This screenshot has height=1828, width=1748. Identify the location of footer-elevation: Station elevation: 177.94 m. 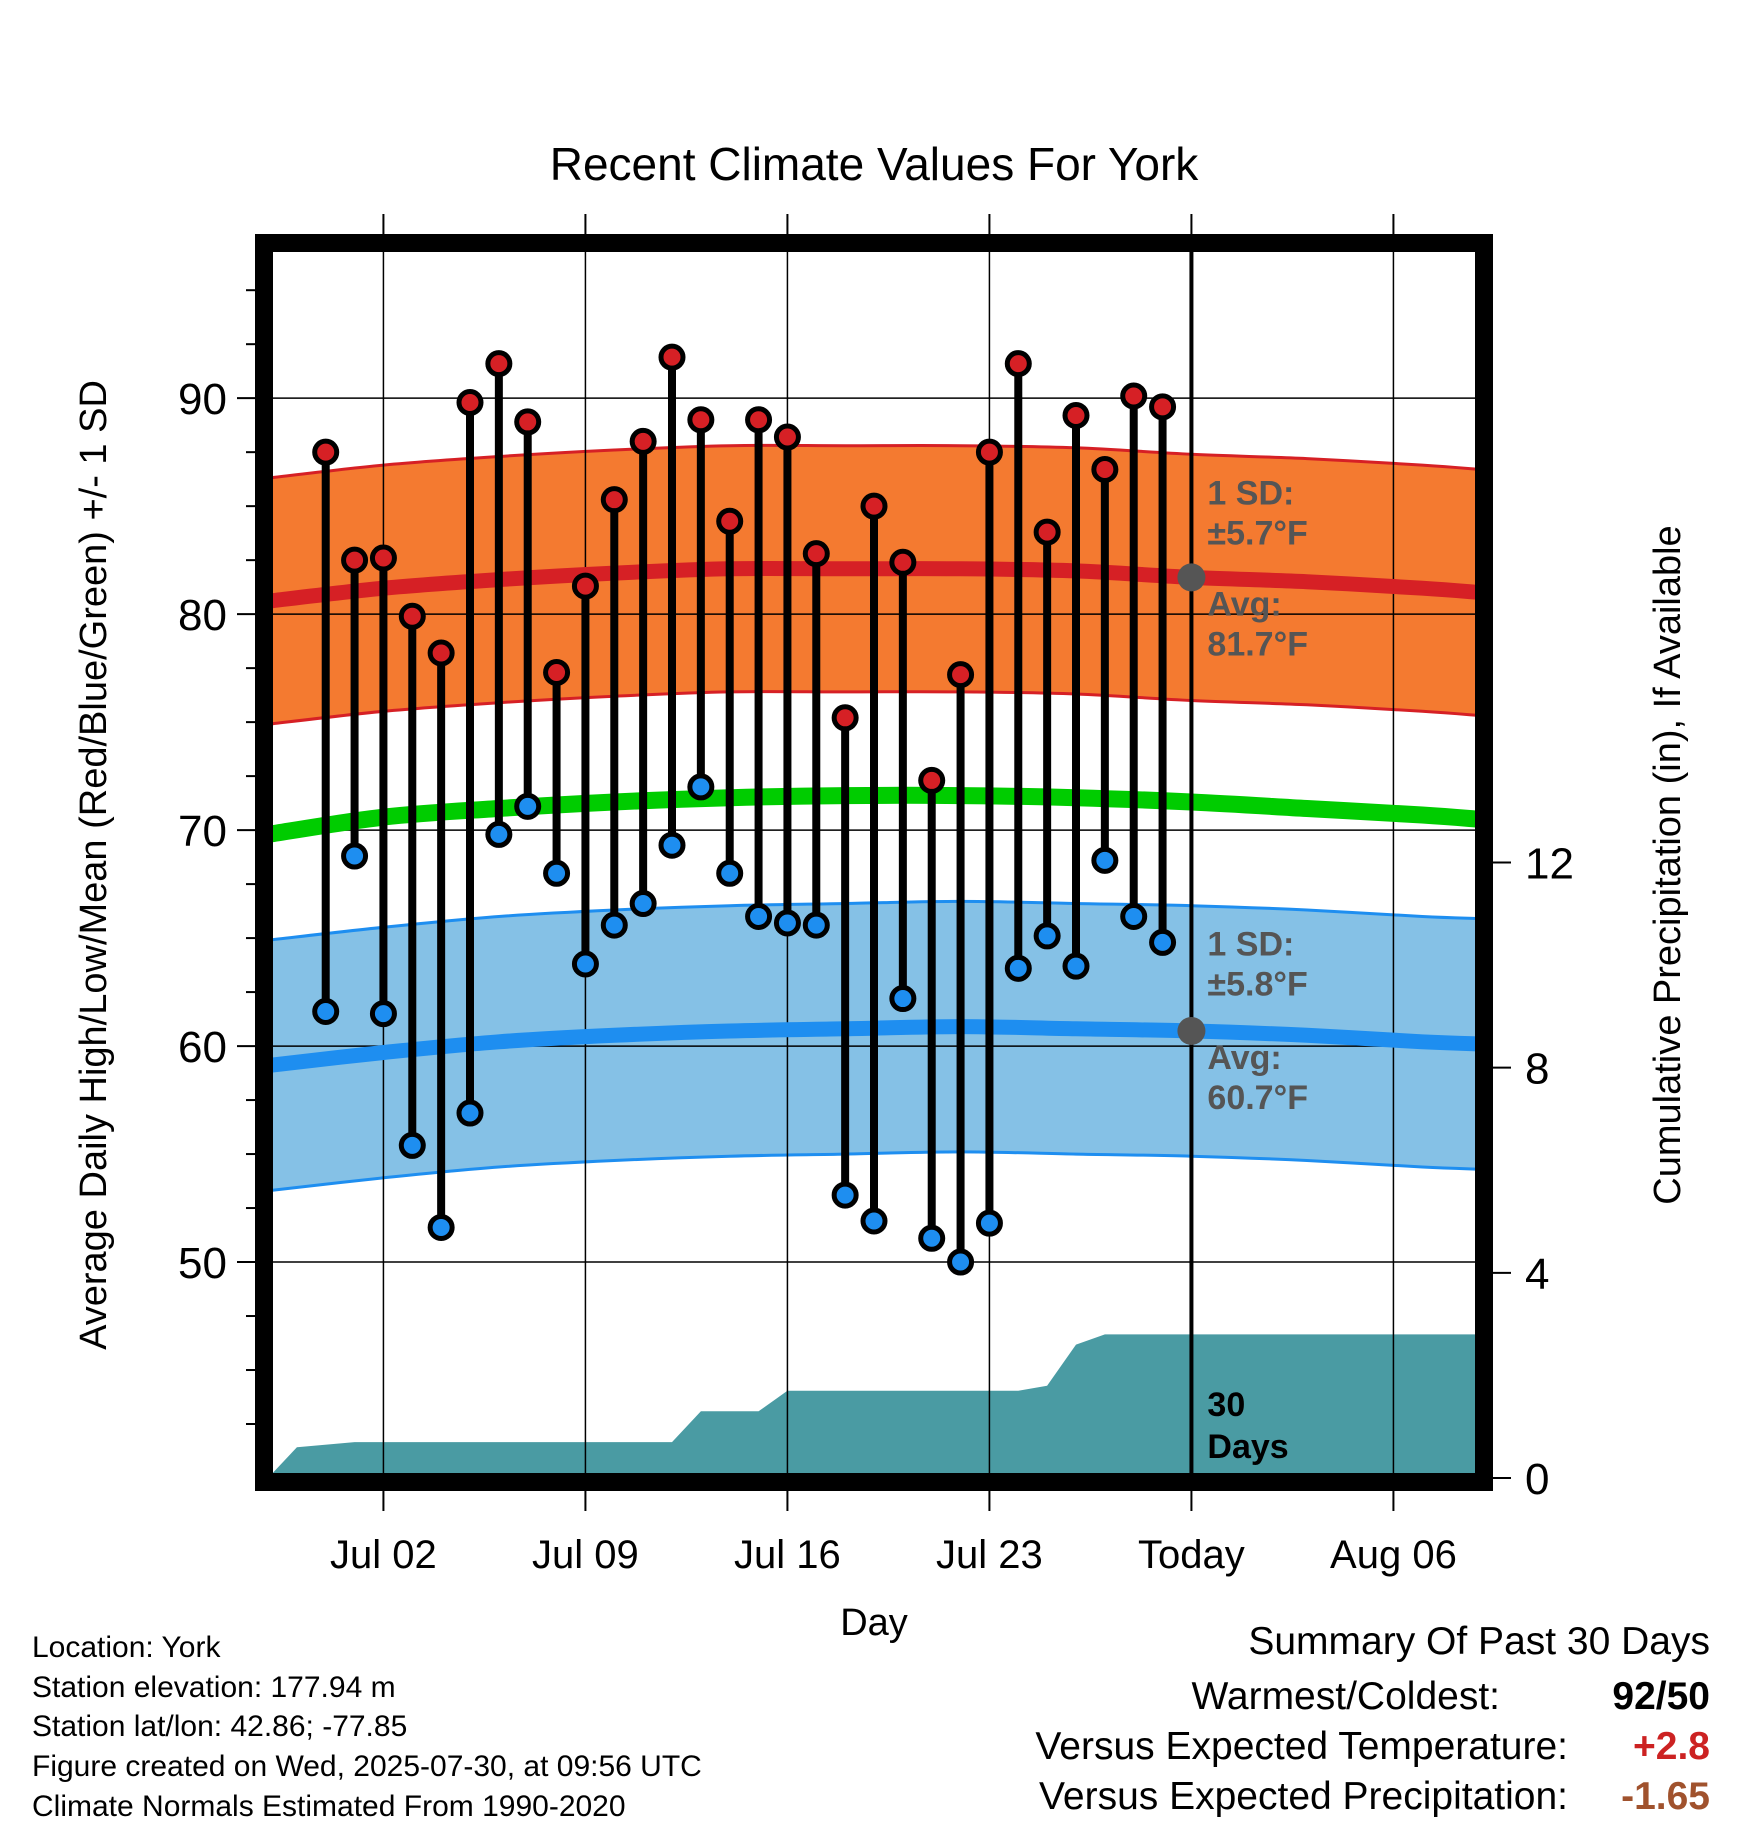
(214, 1687).